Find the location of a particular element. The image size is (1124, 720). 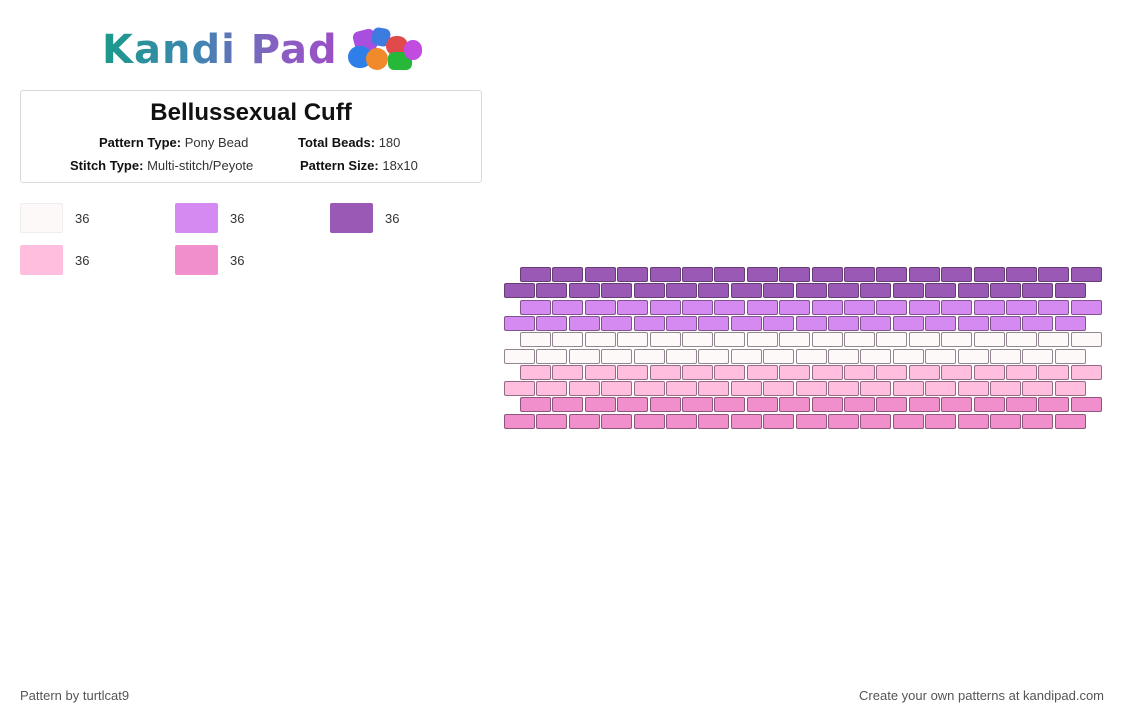

pattern-size-value: 18x10 is located at coordinates (400, 165).